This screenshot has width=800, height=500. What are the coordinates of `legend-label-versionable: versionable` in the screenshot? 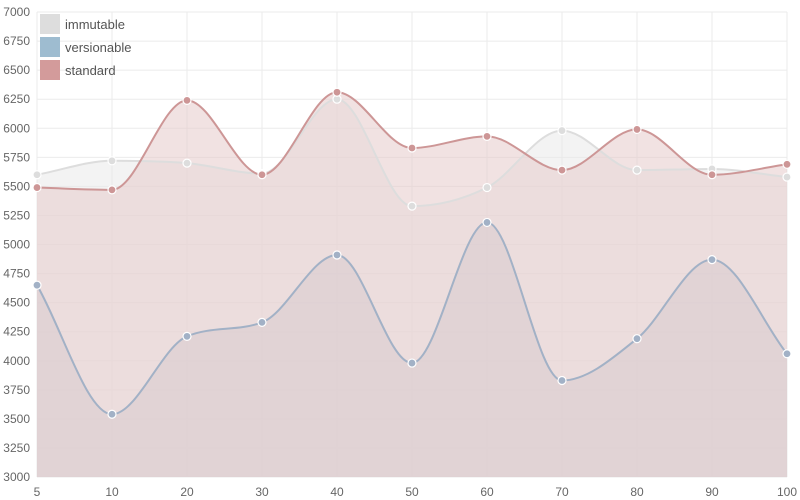 It's located at (98, 47).